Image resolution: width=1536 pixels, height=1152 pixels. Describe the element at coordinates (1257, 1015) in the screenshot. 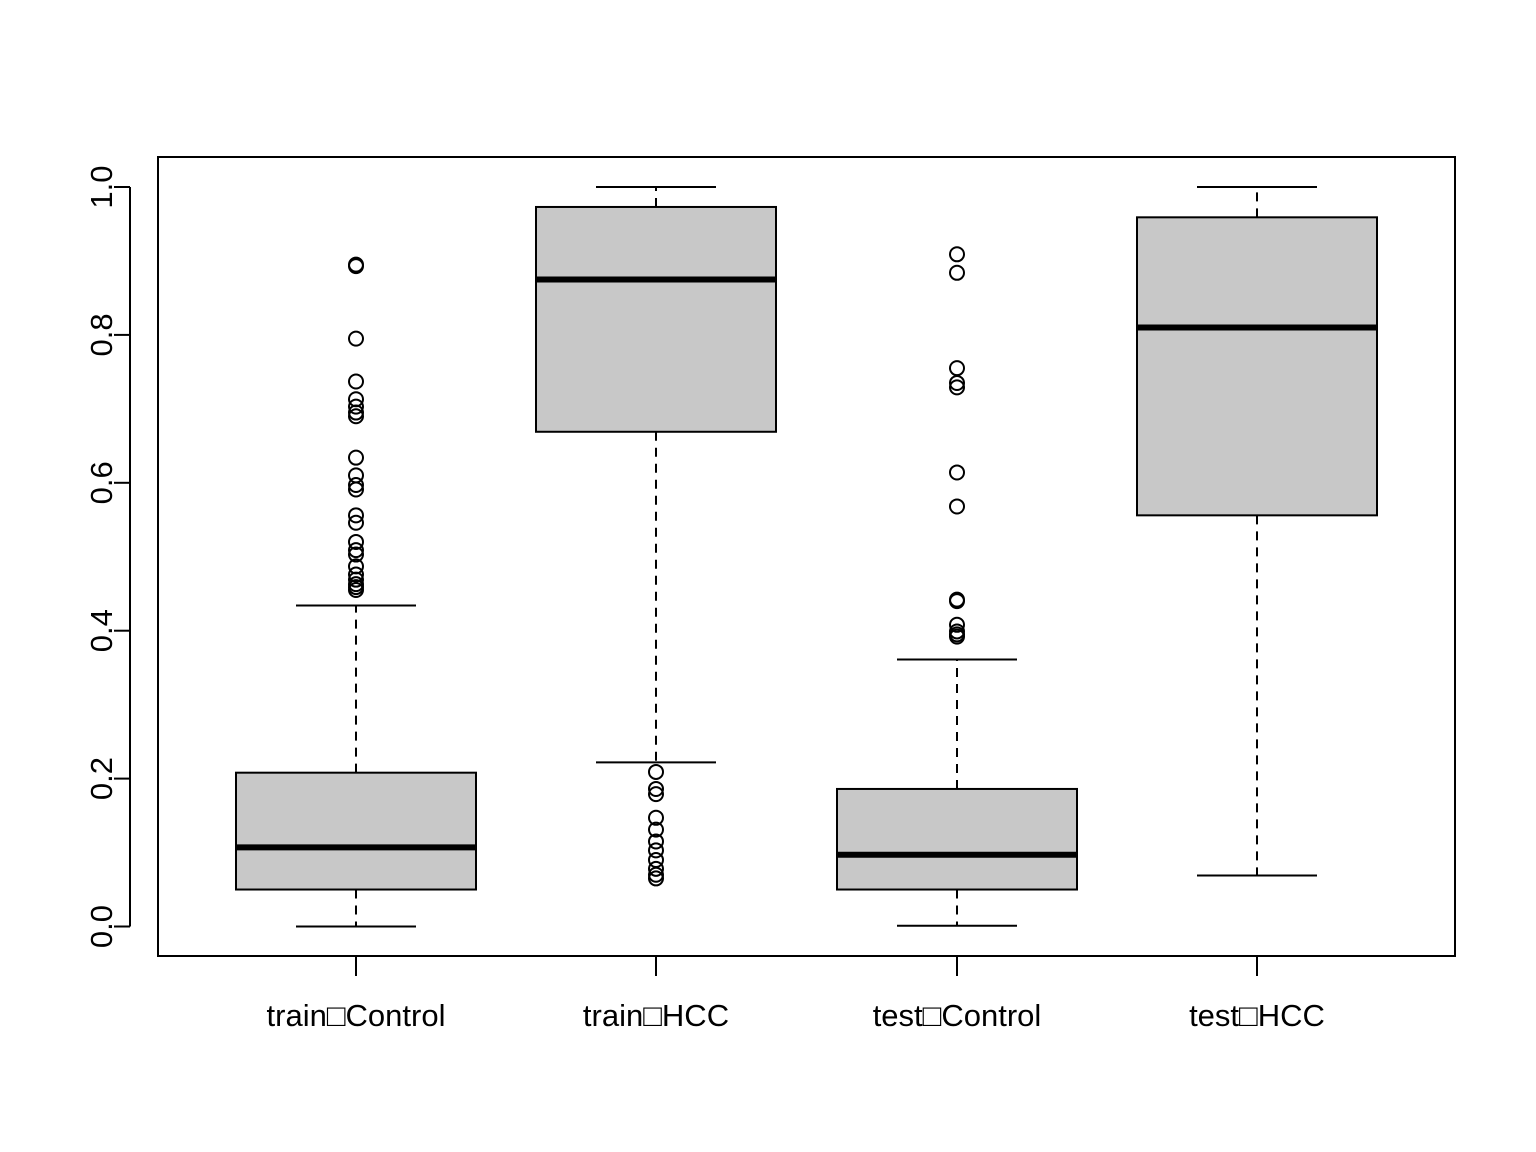

I see `x-tick-label: test□HCC` at that location.